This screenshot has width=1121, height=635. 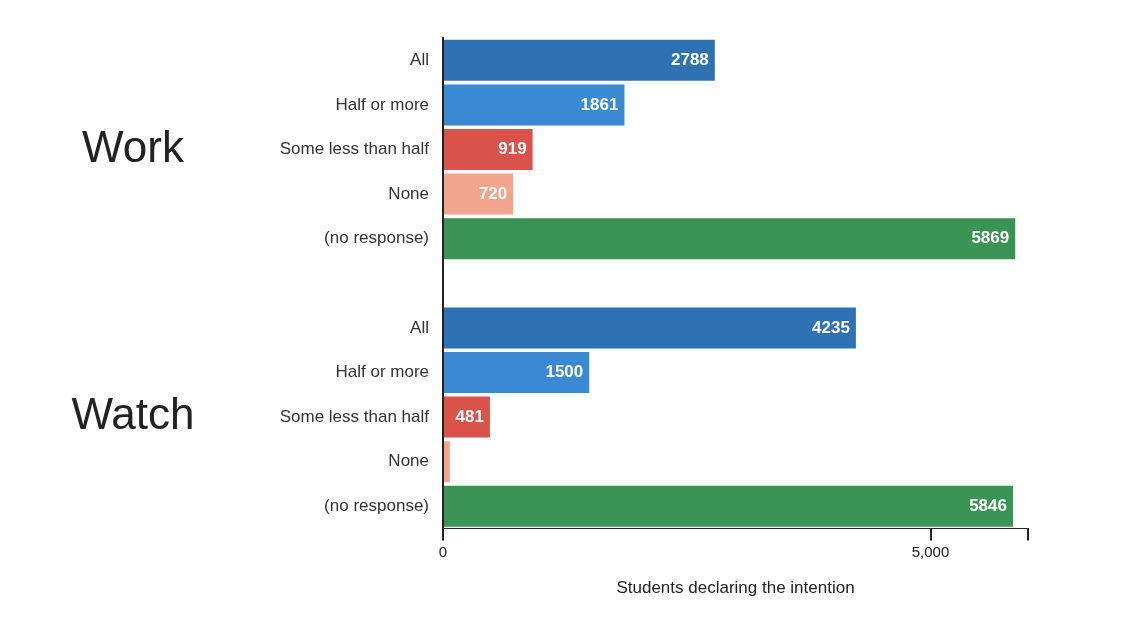 What do you see at coordinates (735, 588) in the screenshot?
I see `x-axis-title: Students declaring the intention` at bounding box center [735, 588].